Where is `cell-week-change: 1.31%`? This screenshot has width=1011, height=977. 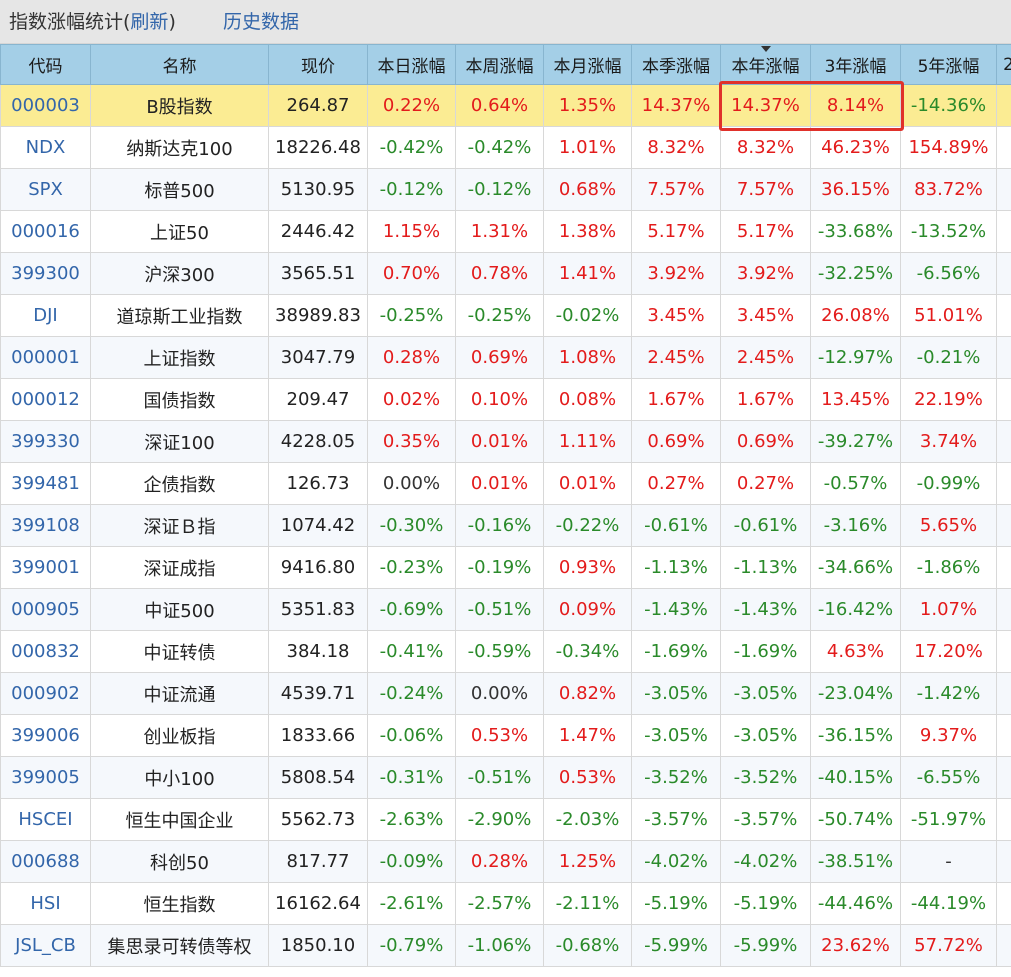 cell-week-change: 1.31% is located at coordinates (499, 231).